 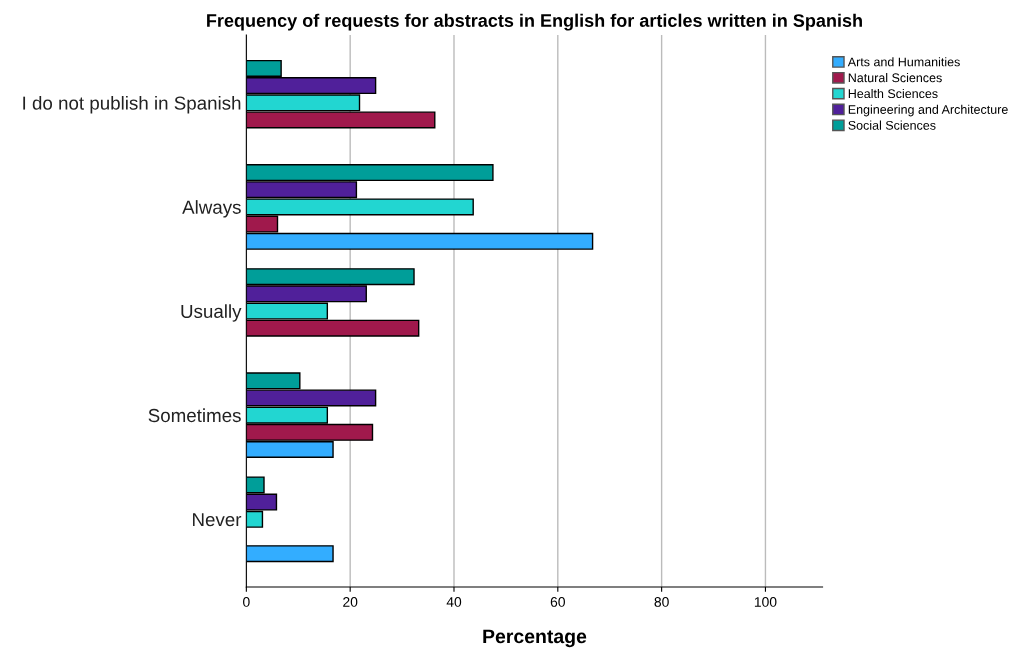 What do you see at coordinates (211, 313) in the screenshot?
I see `y-tick-label: Usually` at bounding box center [211, 313].